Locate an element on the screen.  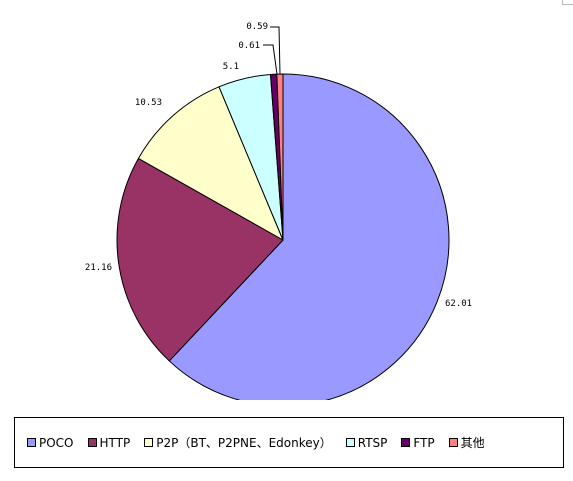
legend-item-other: 其他 is located at coordinates (466, 442).